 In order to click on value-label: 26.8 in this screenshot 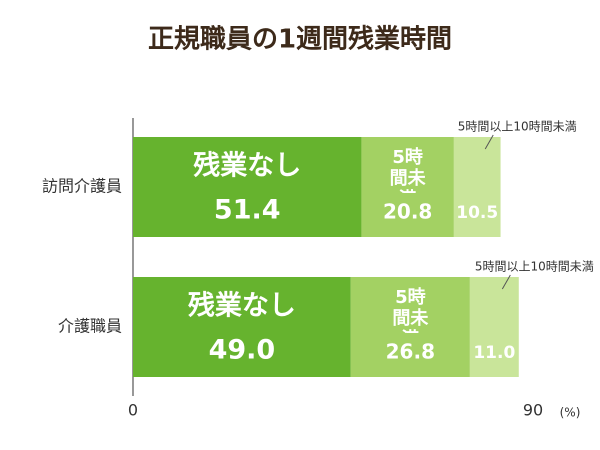, I will do `click(410, 352)`.